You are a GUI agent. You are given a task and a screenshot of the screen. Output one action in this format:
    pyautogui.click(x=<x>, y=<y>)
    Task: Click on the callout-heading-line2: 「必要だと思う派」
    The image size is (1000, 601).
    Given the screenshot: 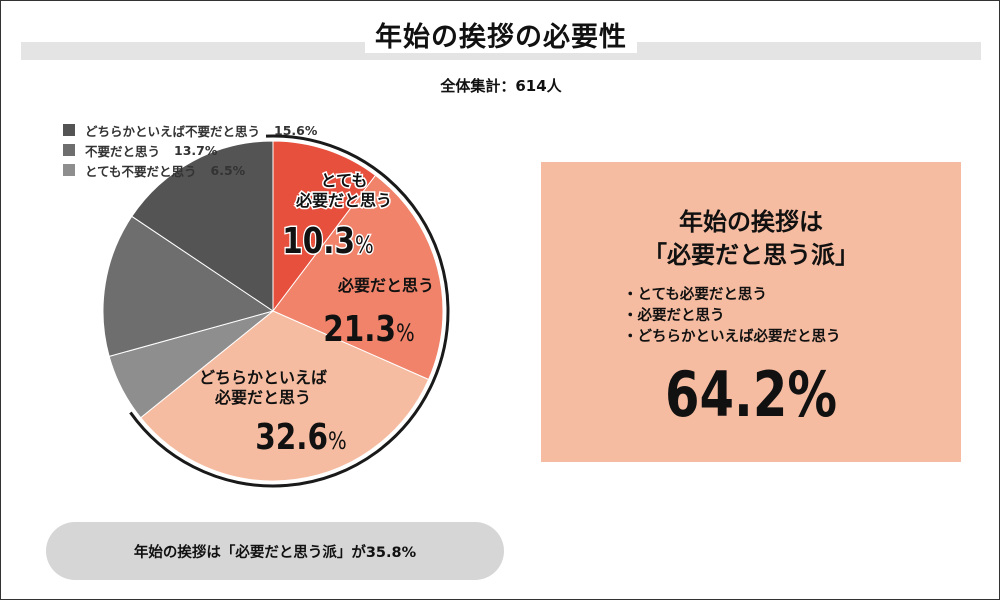 What is the action you would take?
    pyautogui.click(x=751, y=255)
    